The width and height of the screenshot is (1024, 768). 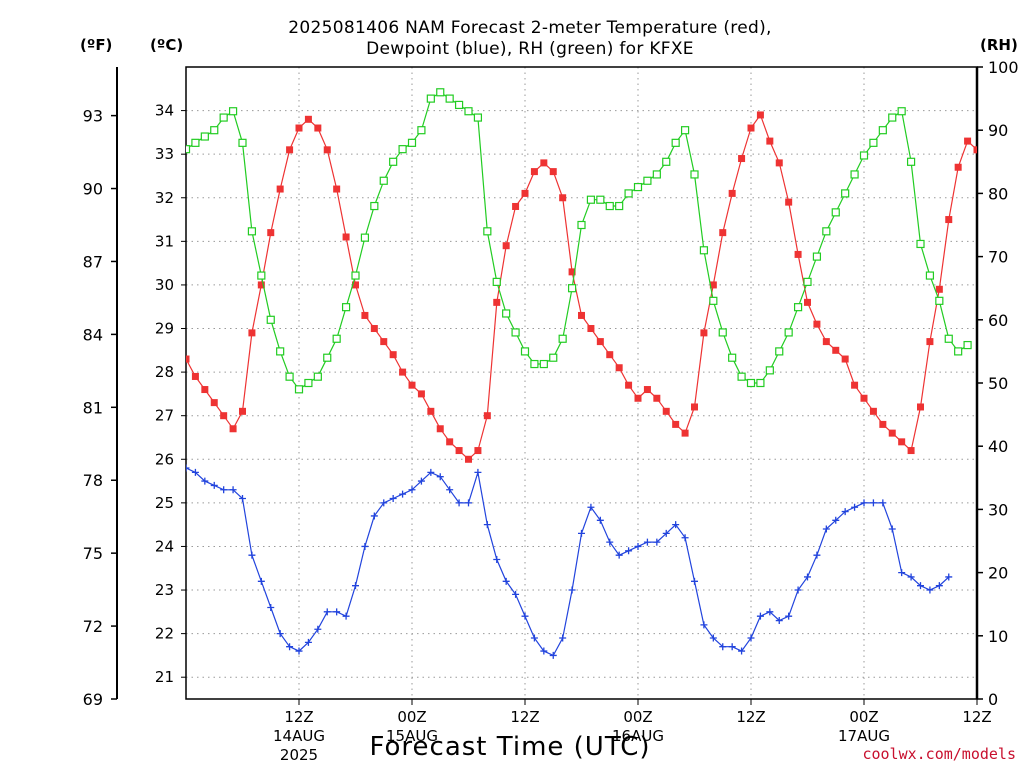 I want to click on f-axis-tick-label: 93, so click(x=93, y=116).